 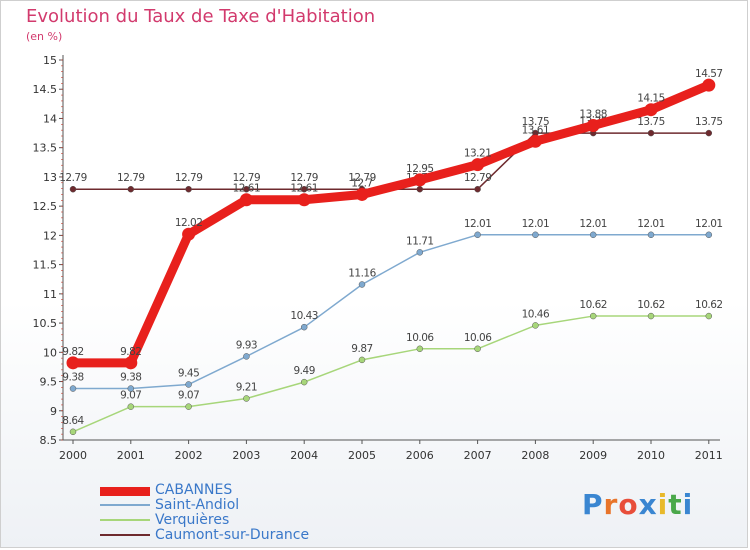 I want to click on x-tick-label: 2009, so click(x=593, y=455).